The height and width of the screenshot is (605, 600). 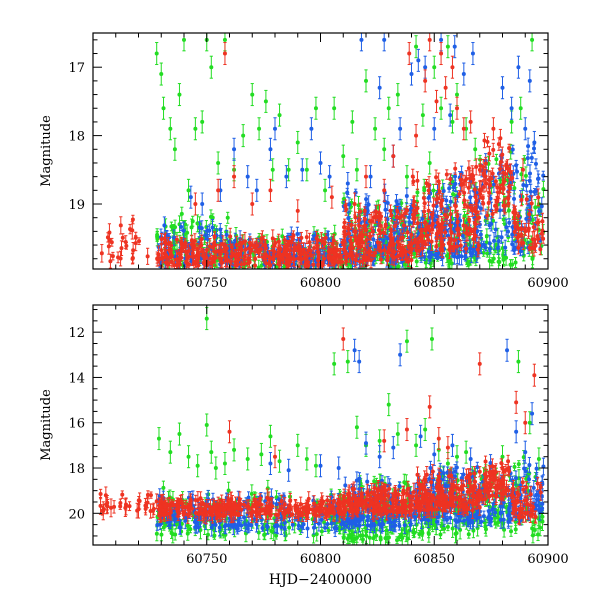 What do you see at coordinates (76, 137) in the screenshot?
I see `y-tick-label: 18` at bounding box center [76, 137].